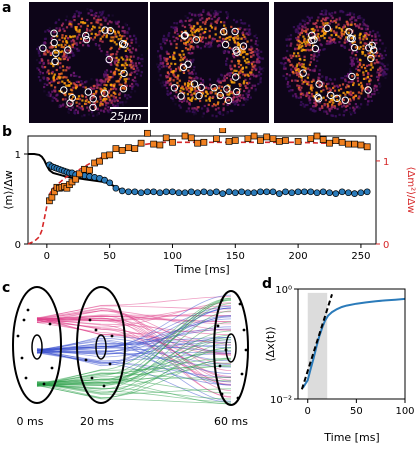 The image size is (416, 449). Describe the element at coordinates (270, 344) in the screenshot. I see `y-axis-label: ⟨Δx(t)⟩` at that location.